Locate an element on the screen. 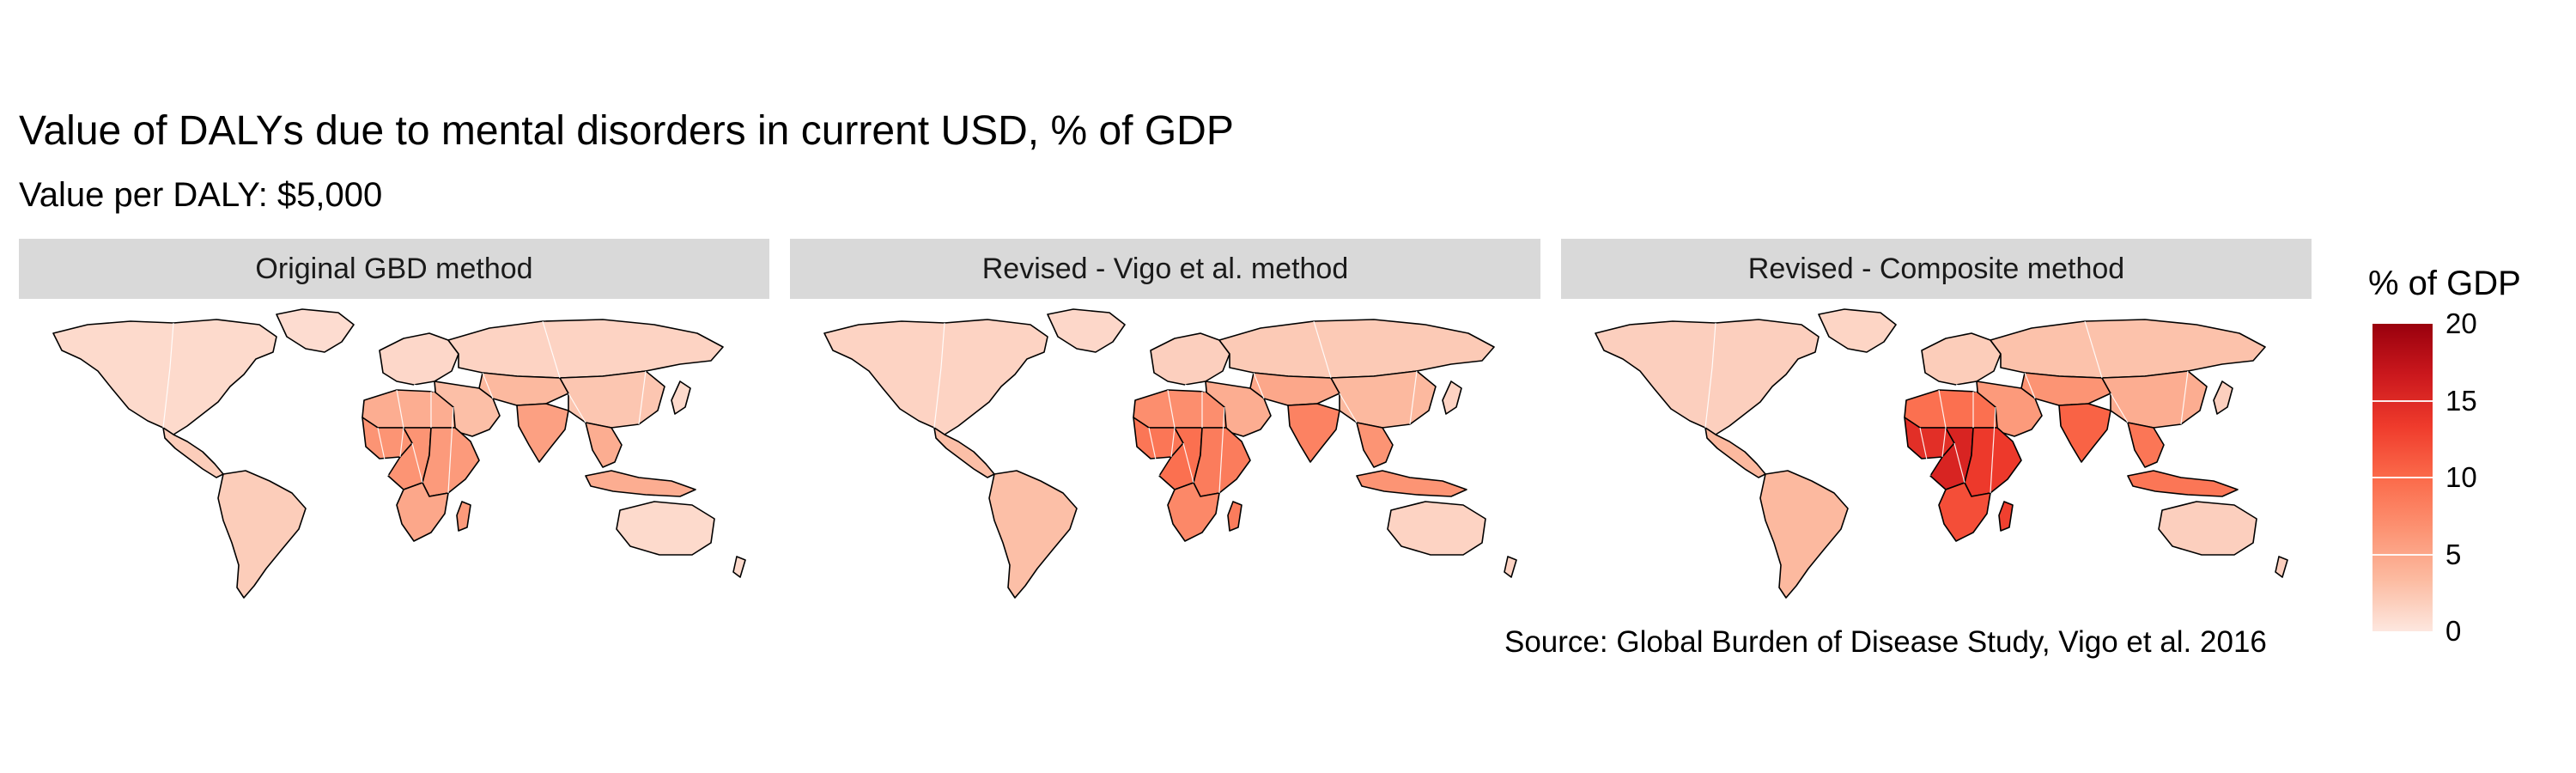  legend-tick-label: 0 is located at coordinates (2453, 631).